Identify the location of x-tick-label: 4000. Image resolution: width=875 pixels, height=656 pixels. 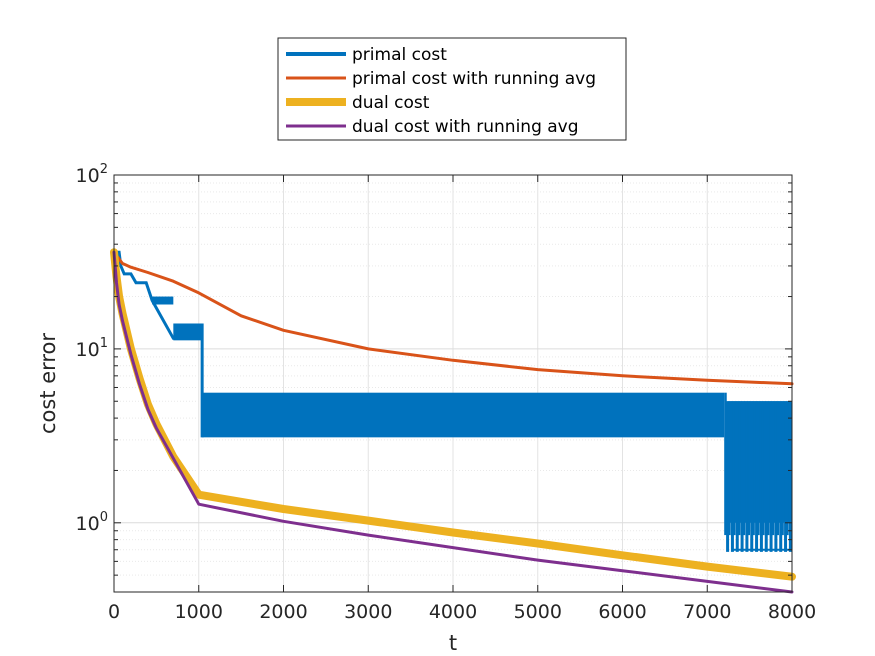
(453, 612).